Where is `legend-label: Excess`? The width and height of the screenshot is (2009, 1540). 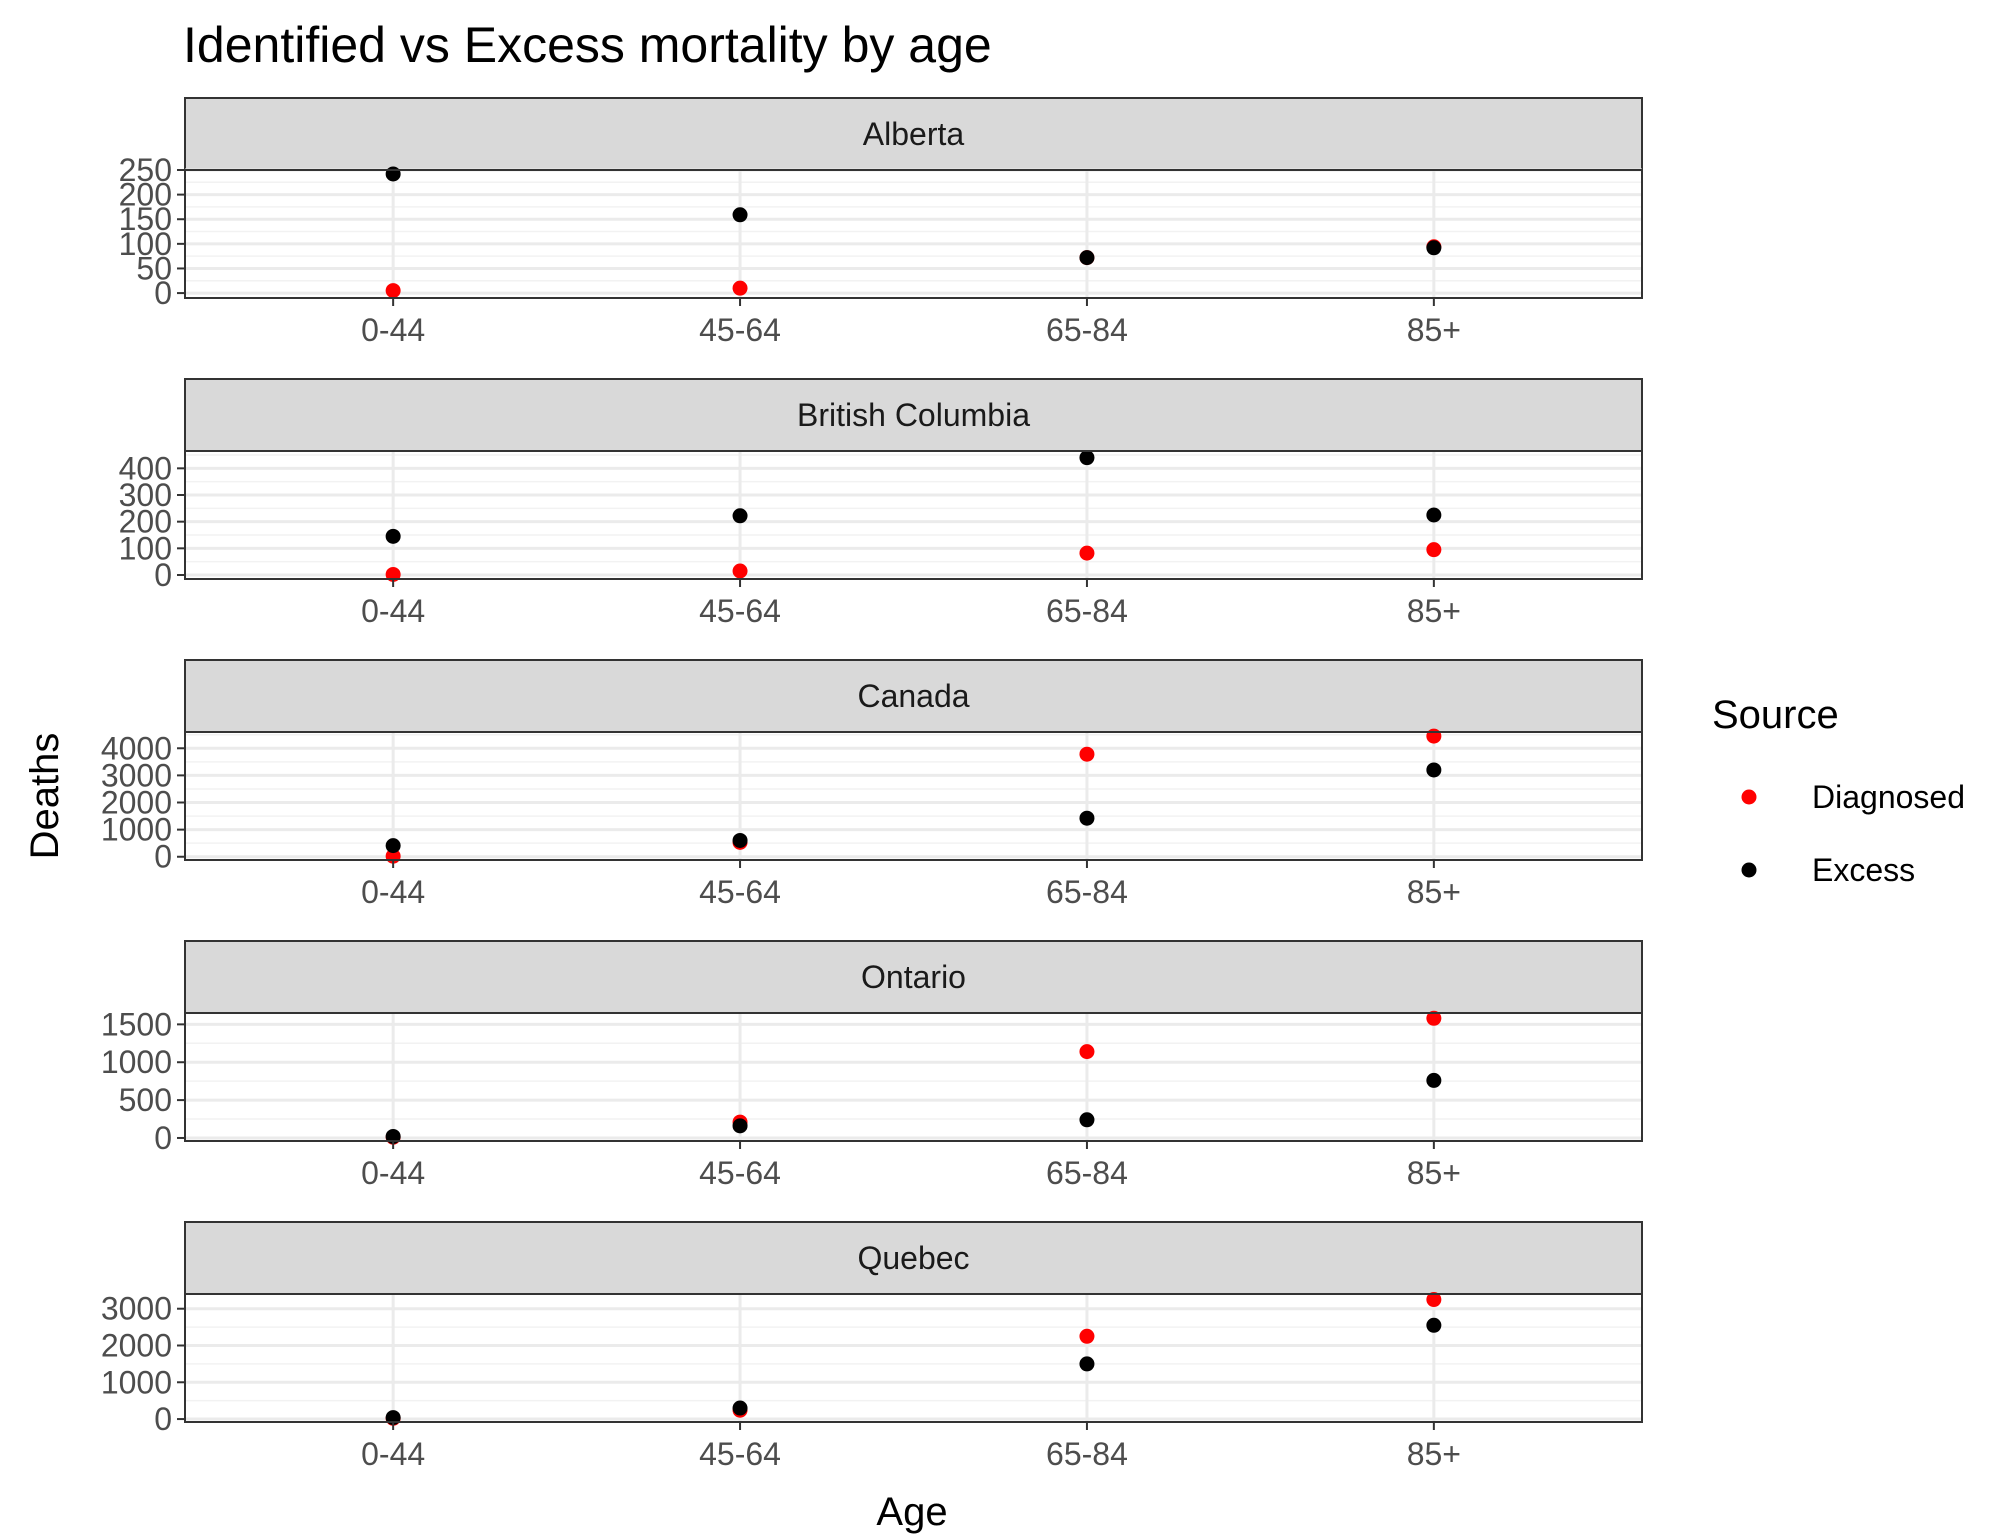 legend-label: Excess is located at coordinates (1863, 870).